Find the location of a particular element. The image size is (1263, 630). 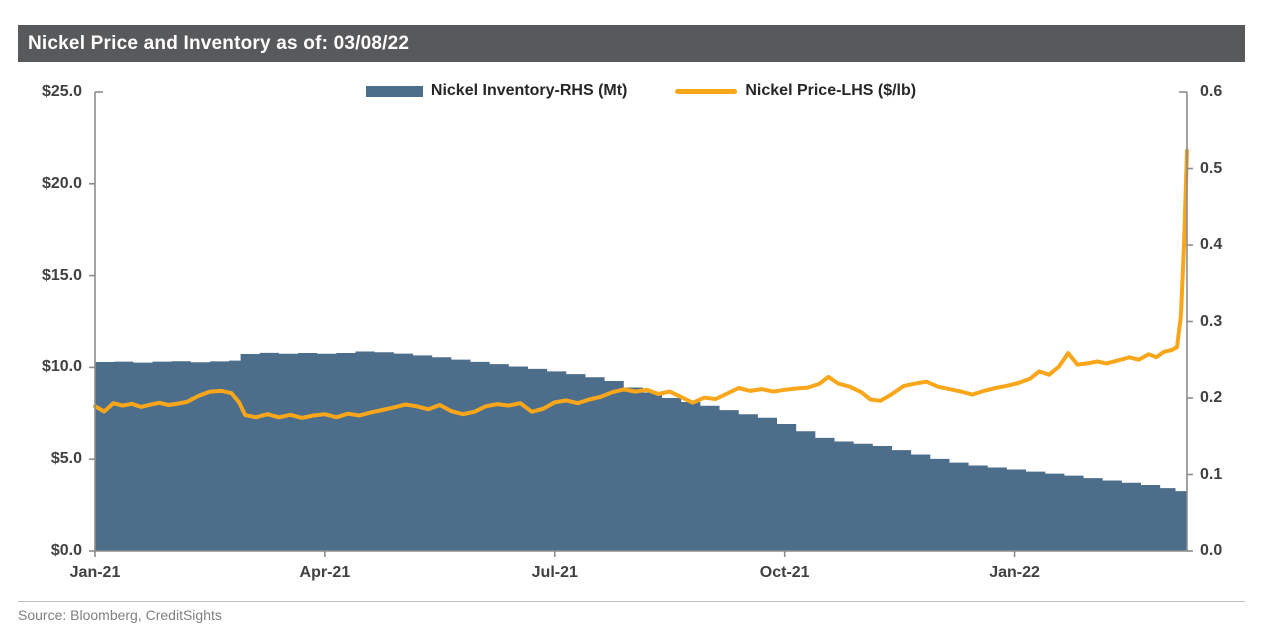

inventory-swatch is located at coordinates (394, 91).